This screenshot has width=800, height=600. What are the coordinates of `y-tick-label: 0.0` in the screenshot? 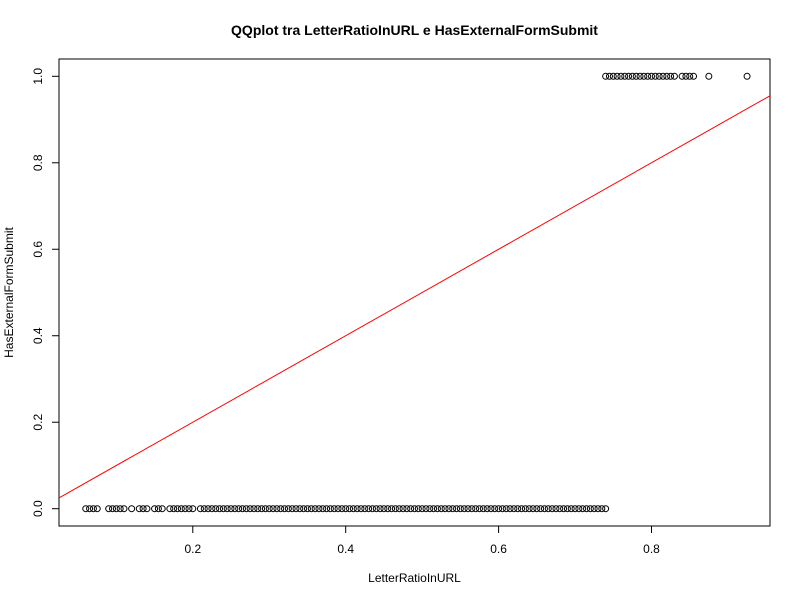 It's located at (38, 508).